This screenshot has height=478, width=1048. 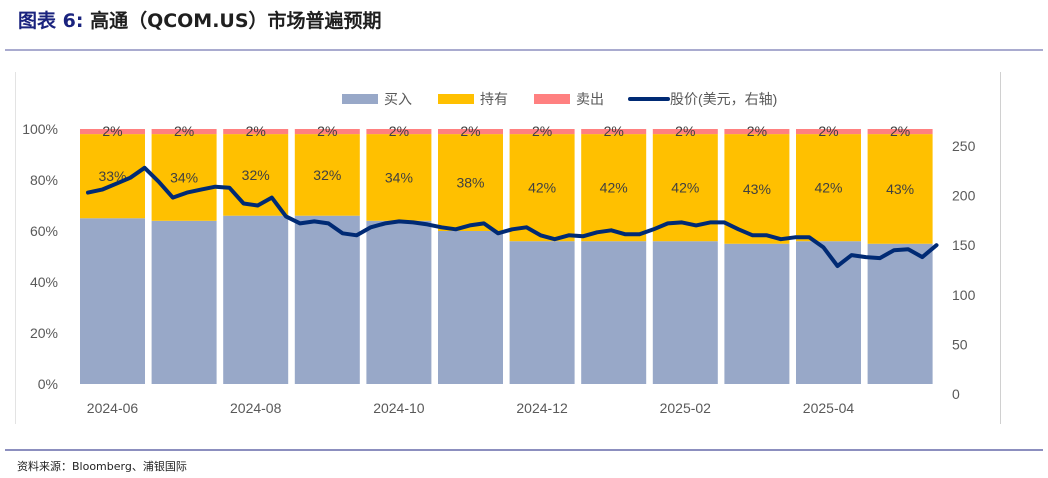 What do you see at coordinates (236, 21) in the screenshot?
I see `figure-title: 高通（QCOM.US）市场普遍预期` at bounding box center [236, 21].